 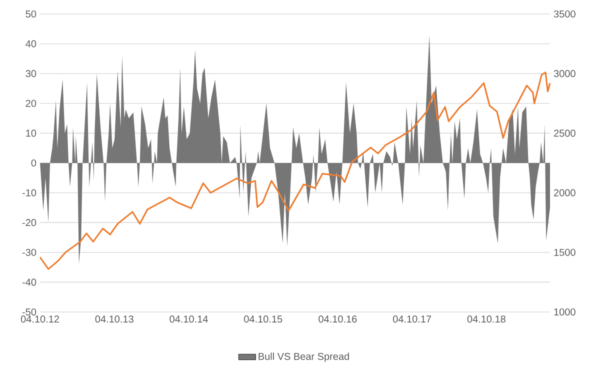 What do you see at coordinates (29, 252) in the screenshot?
I see `y-tick-label: -30` at bounding box center [29, 252].